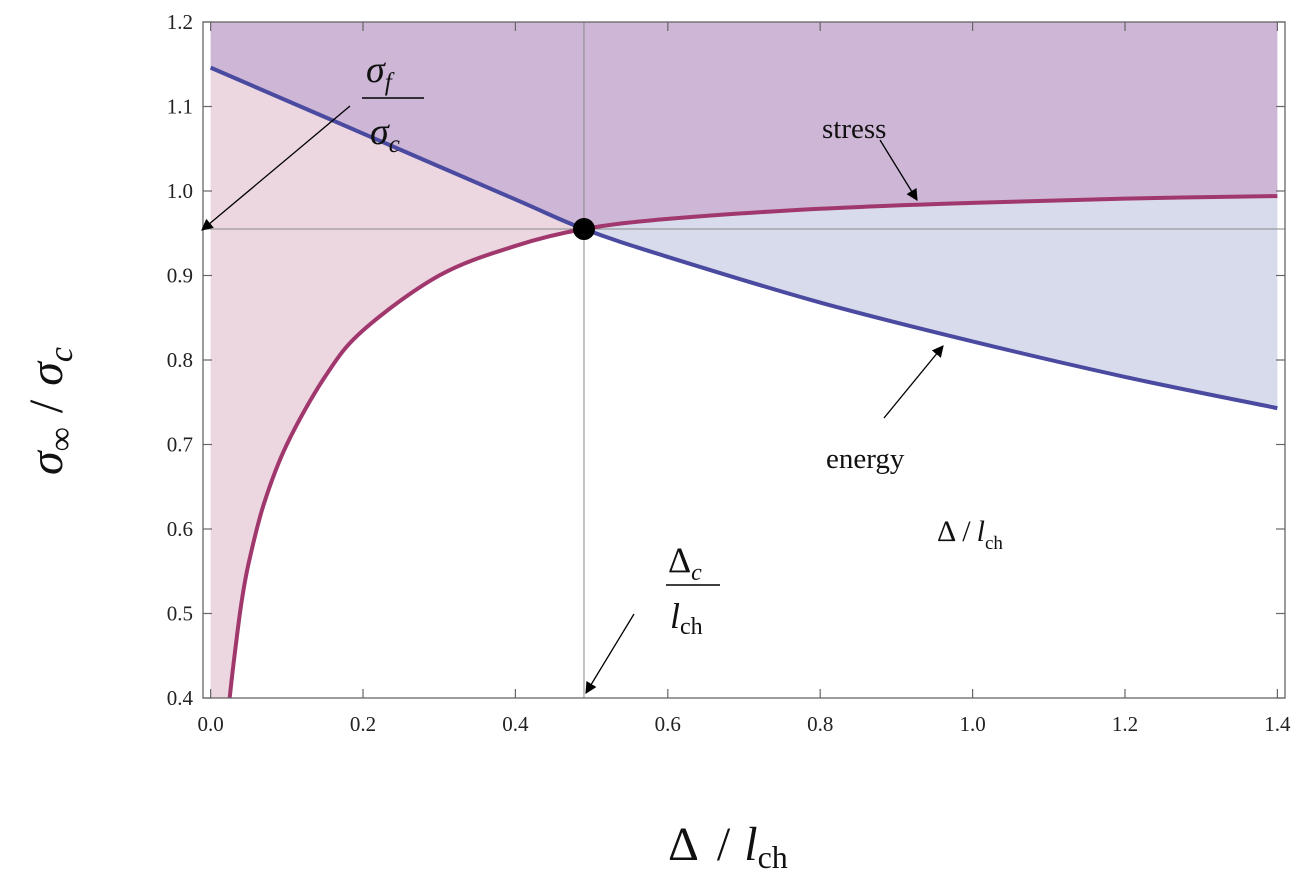 The image size is (1298, 884). Describe the element at coordinates (865, 459) in the screenshot. I see `energy-label: energy` at that location.